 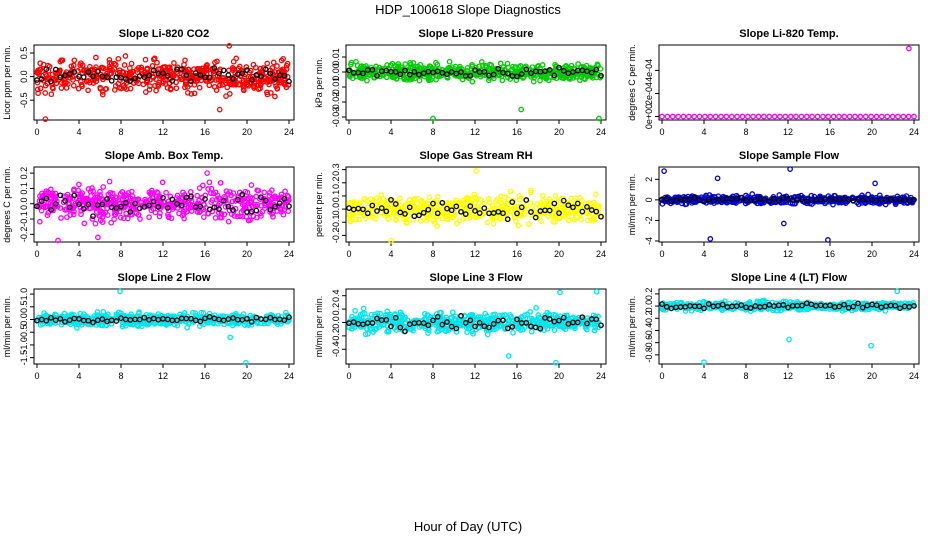 What do you see at coordinates (475, 156) in the screenshot?
I see `panel-title: Slope Gas Stream RH` at bounding box center [475, 156].